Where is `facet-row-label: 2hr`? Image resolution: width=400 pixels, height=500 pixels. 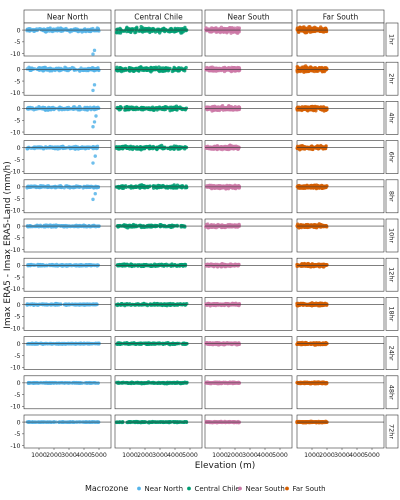 facet-row-label: 2hr is located at coordinates (392, 78).